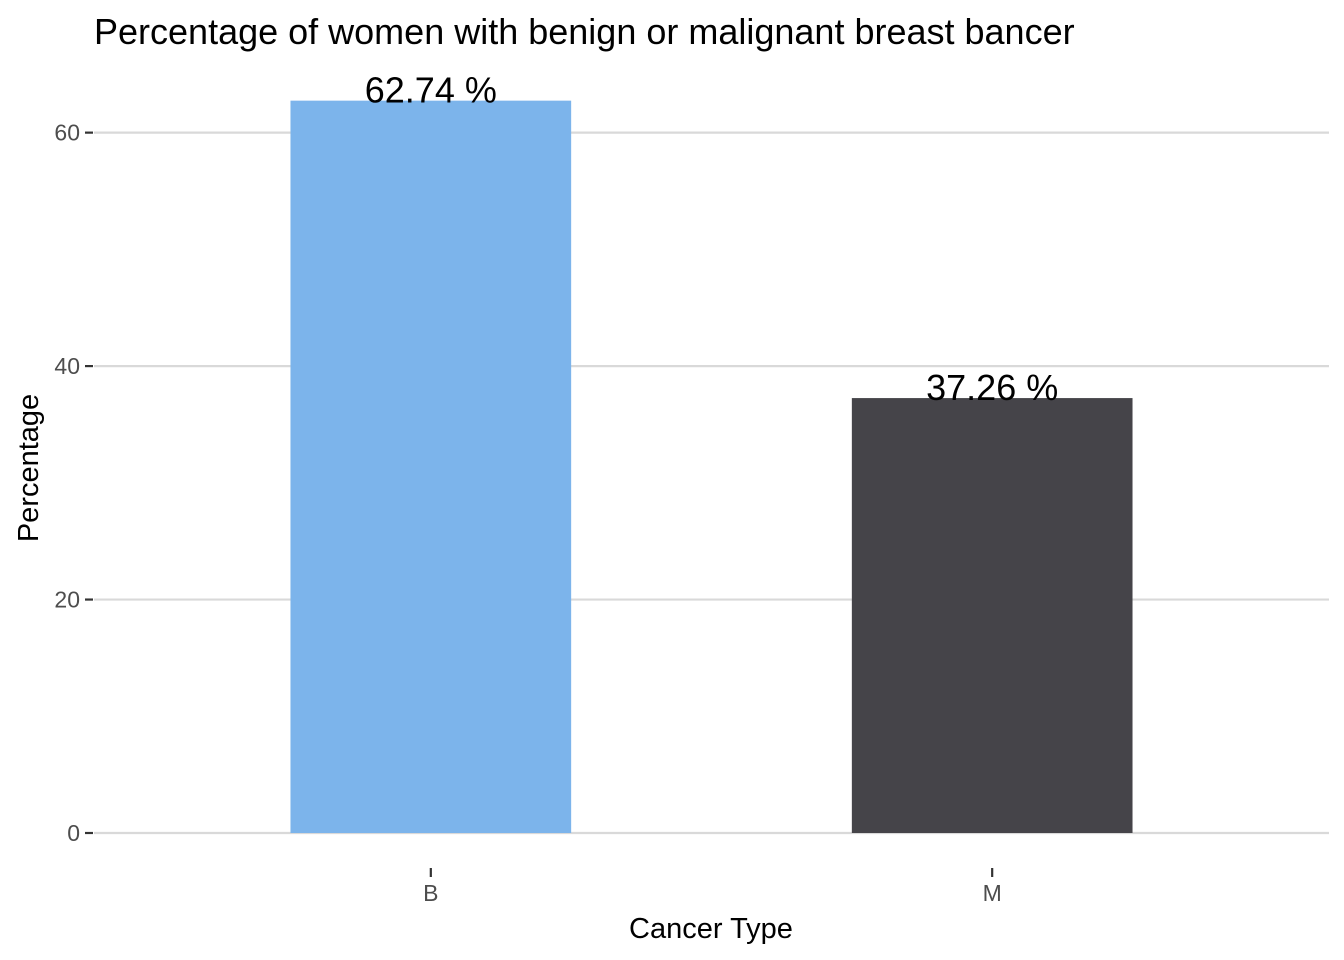  Describe the element at coordinates (73, 833) in the screenshot. I see `y-tick-label: 0` at that location.